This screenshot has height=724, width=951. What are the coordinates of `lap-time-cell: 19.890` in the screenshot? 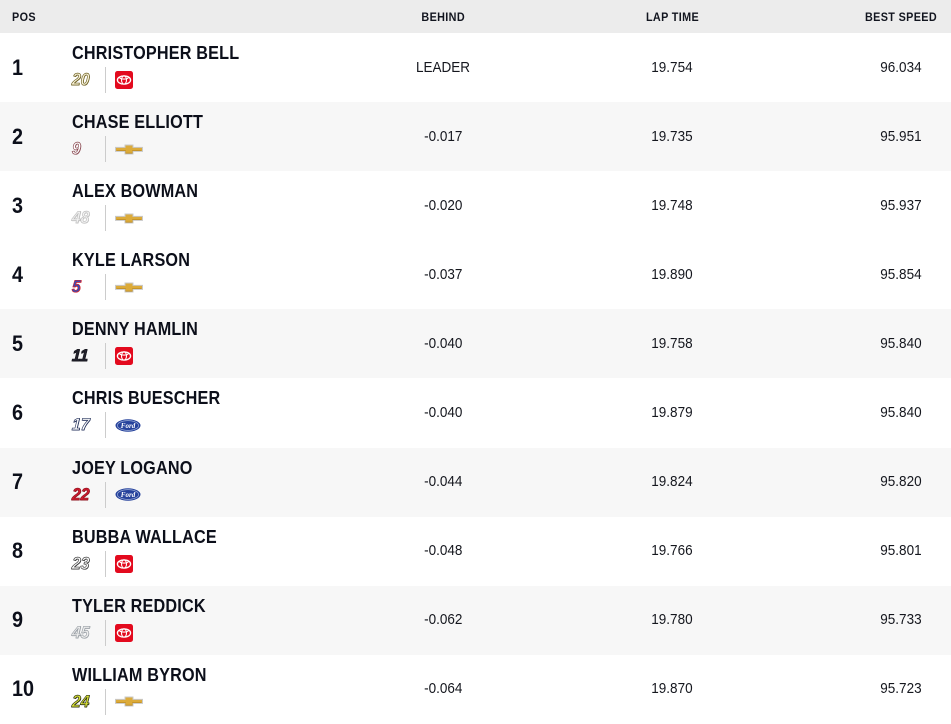 It's located at (672, 275).